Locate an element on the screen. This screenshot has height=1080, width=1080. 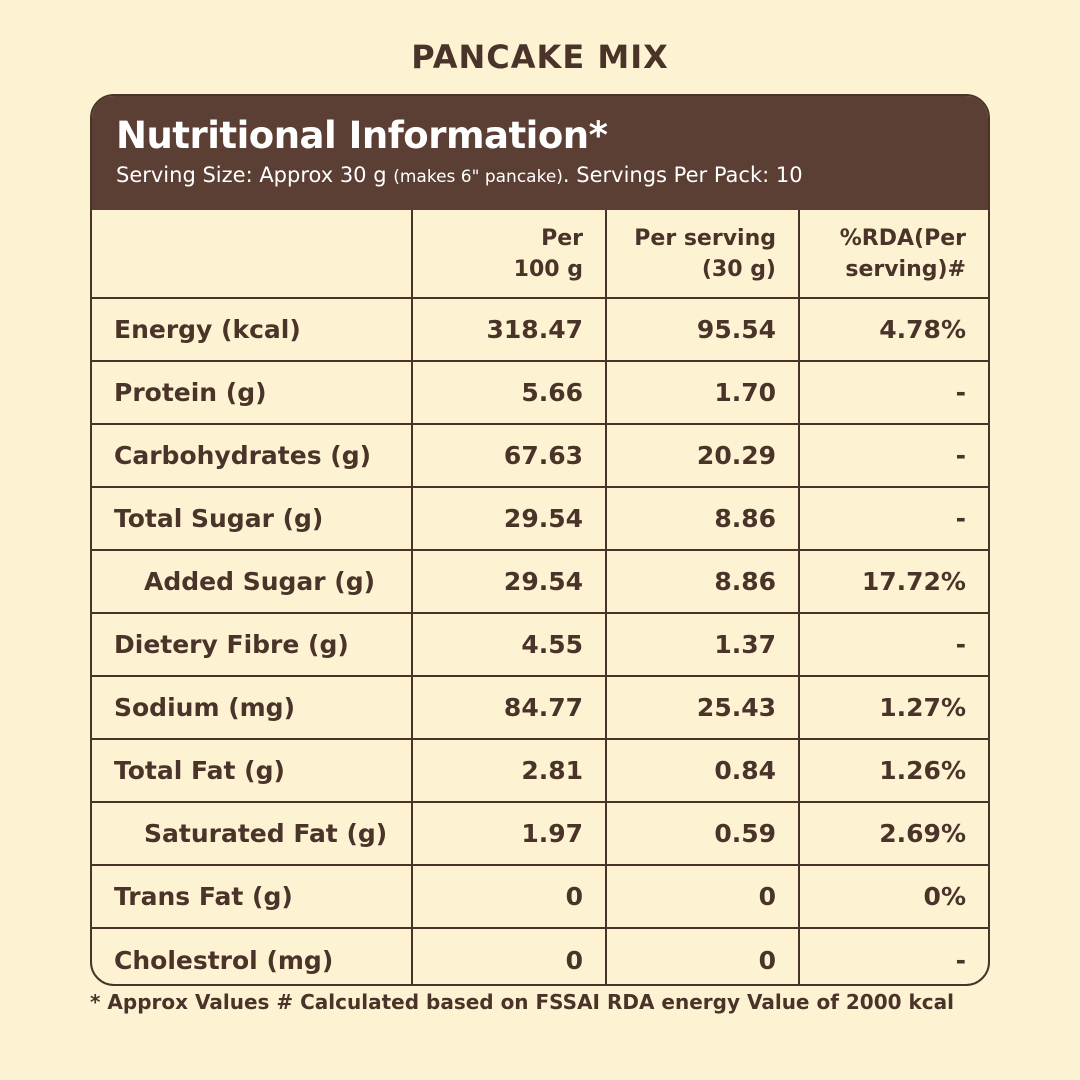
value-per-100g: 2.81 is located at coordinates (509, 770).